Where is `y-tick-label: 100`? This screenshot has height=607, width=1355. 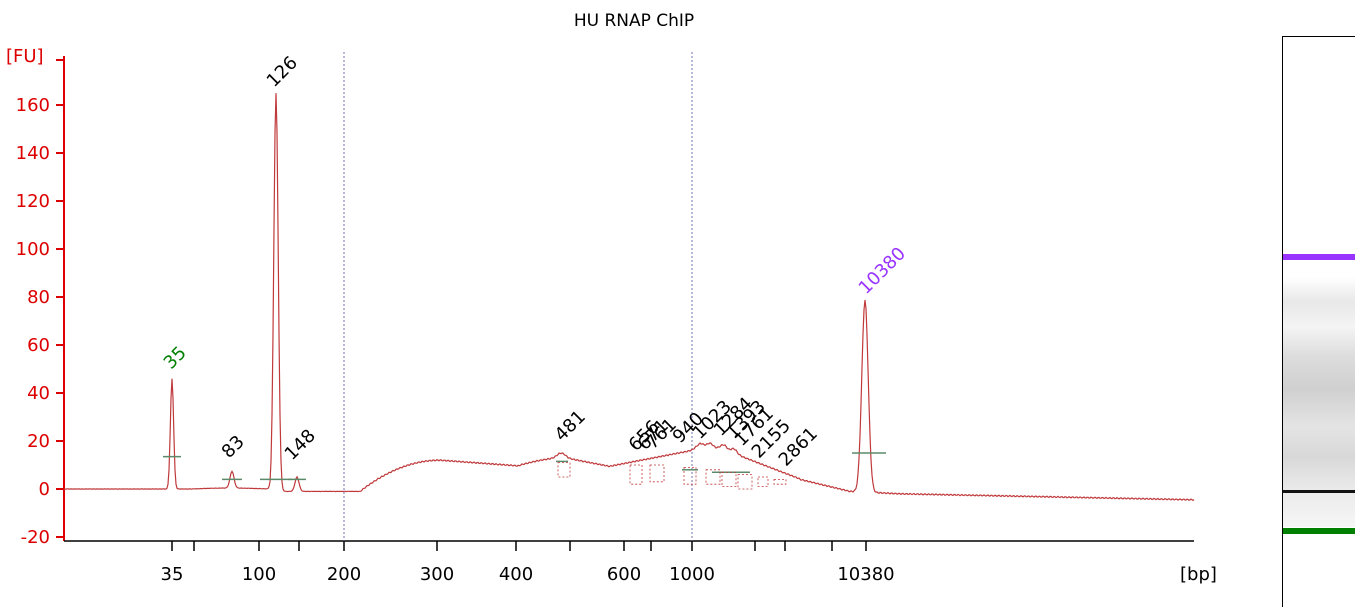 y-tick-label: 100 is located at coordinates (33, 249).